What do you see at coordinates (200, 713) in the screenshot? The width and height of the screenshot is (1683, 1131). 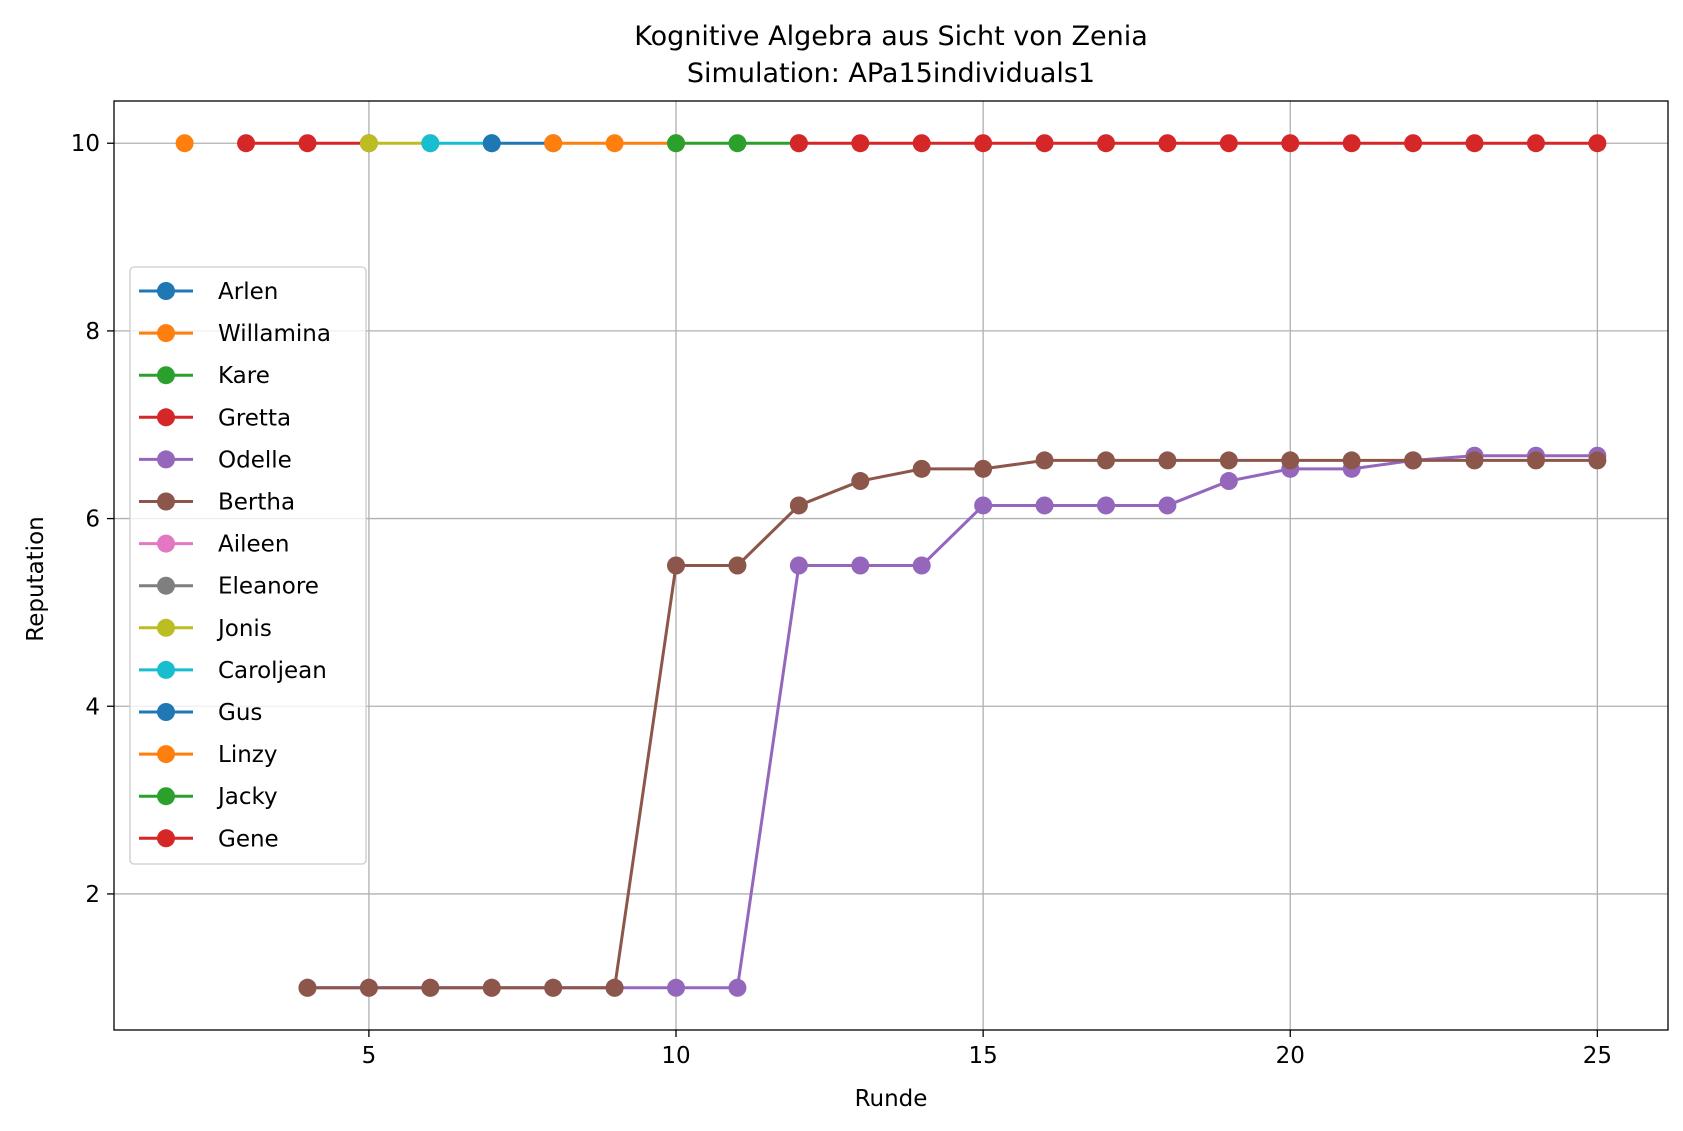 I see `legend-item-gus: Gus` at bounding box center [200, 713].